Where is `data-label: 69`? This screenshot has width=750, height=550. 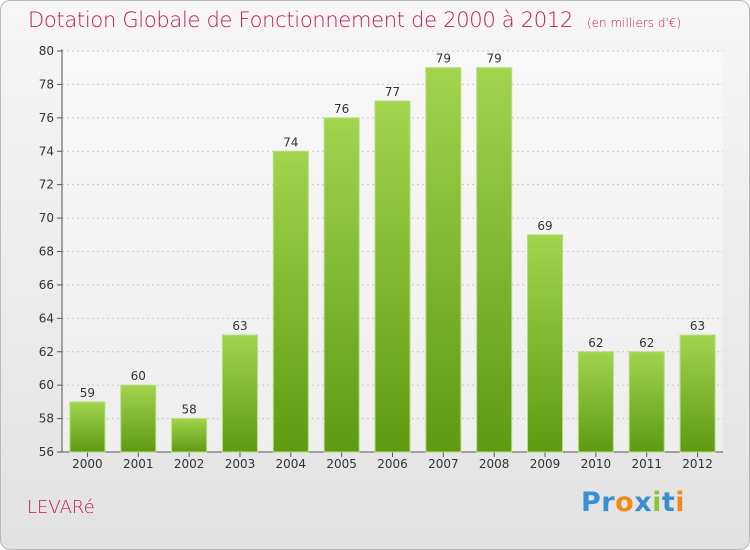 data-label: 69 is located at coordinates (544, 226).